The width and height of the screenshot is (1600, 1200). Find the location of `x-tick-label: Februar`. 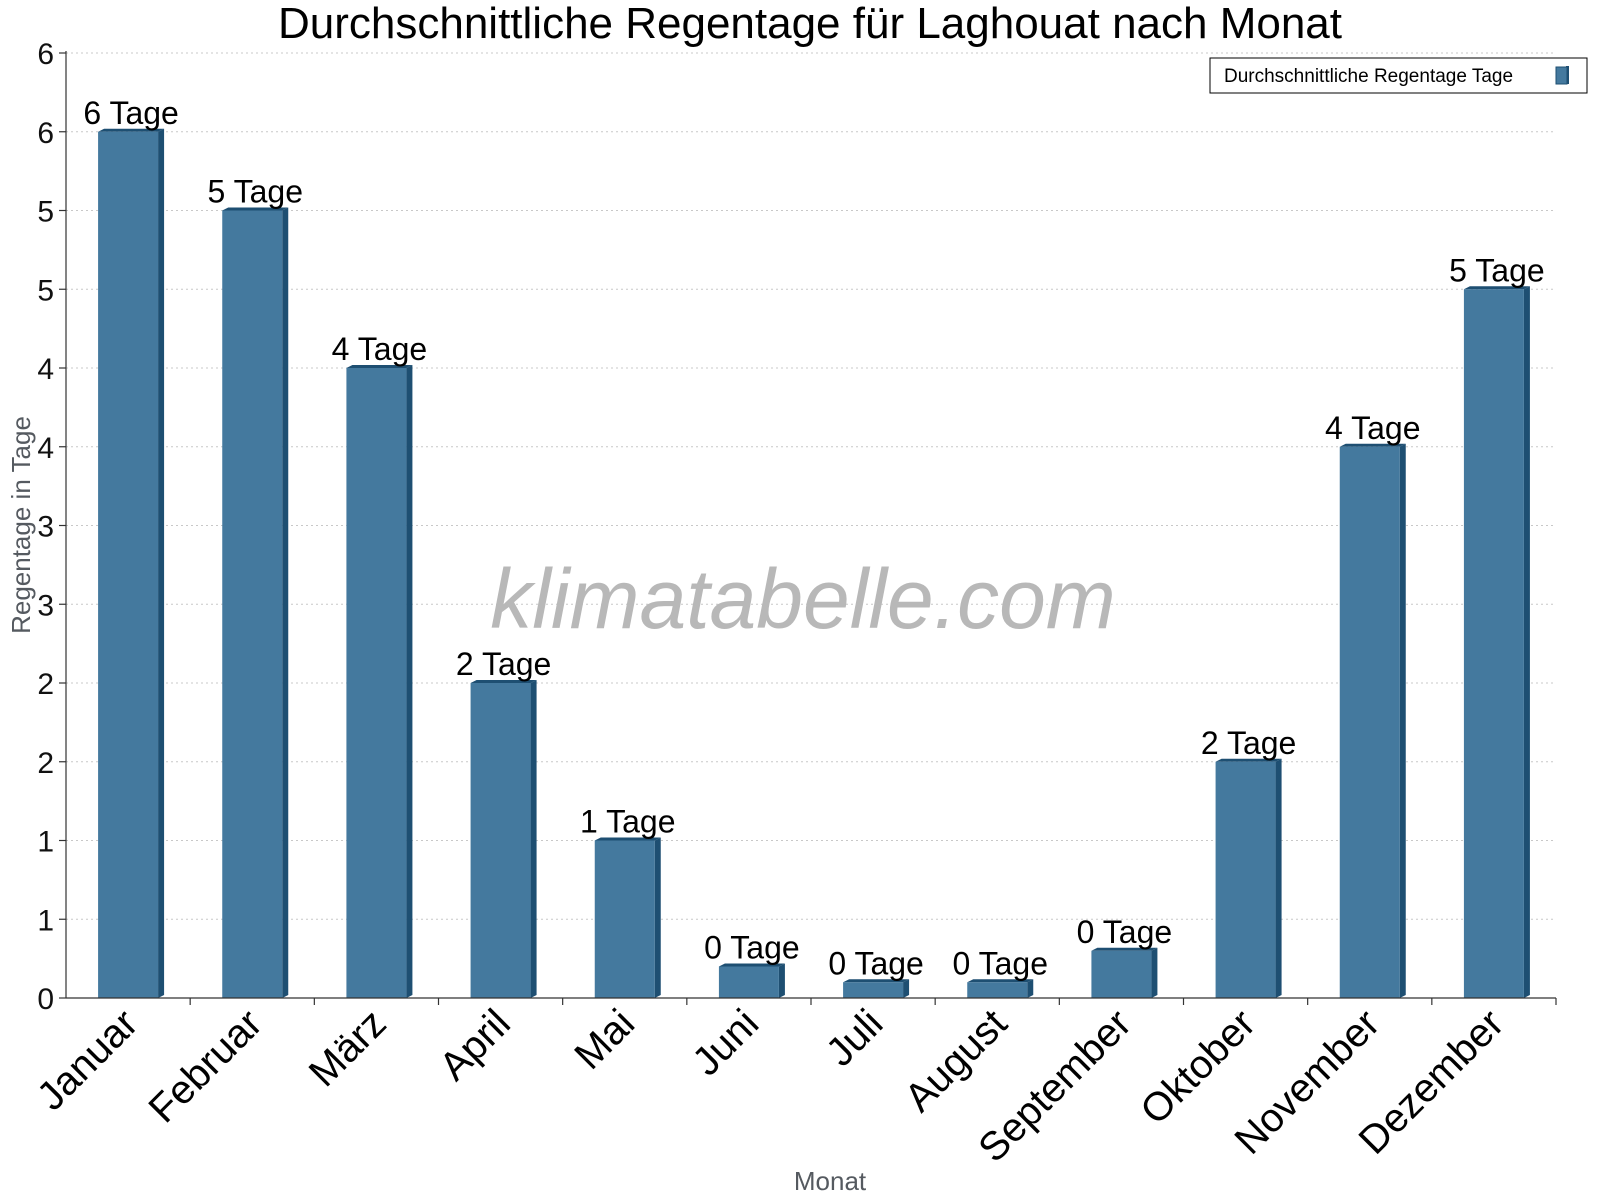

x-tick-label: Februar is located at coordinates (205, 1066).